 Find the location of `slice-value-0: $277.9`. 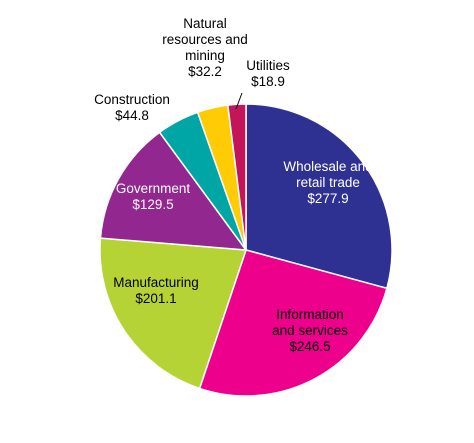

slice-value-0: $277.9 is located at coordinates (327, 198).